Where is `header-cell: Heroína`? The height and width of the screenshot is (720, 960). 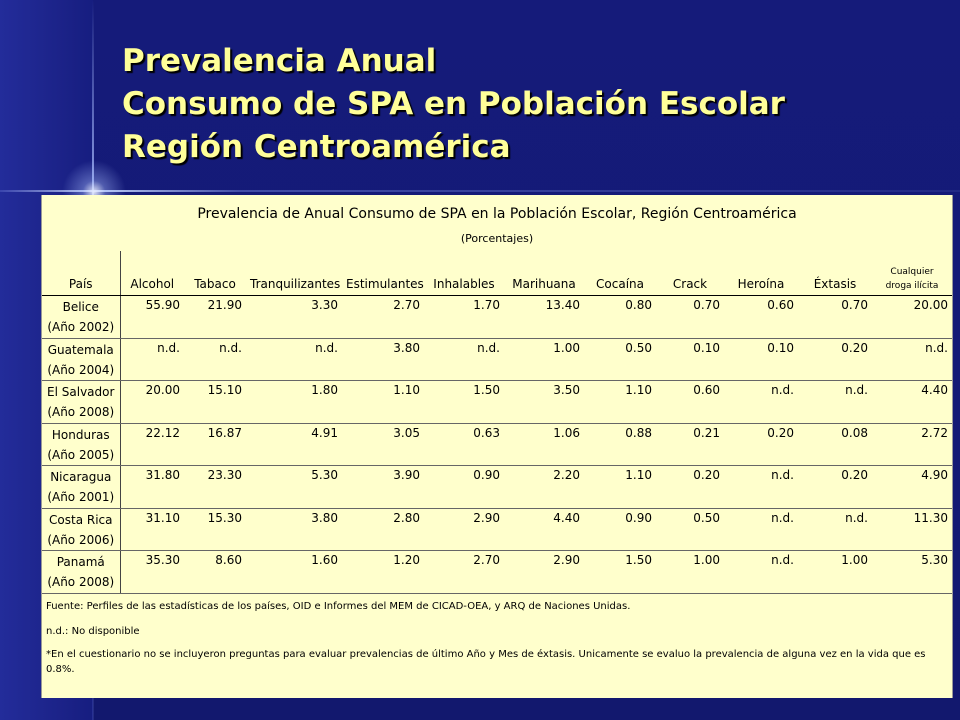 header-cell: Heroína is located at coordinates (761, 273).